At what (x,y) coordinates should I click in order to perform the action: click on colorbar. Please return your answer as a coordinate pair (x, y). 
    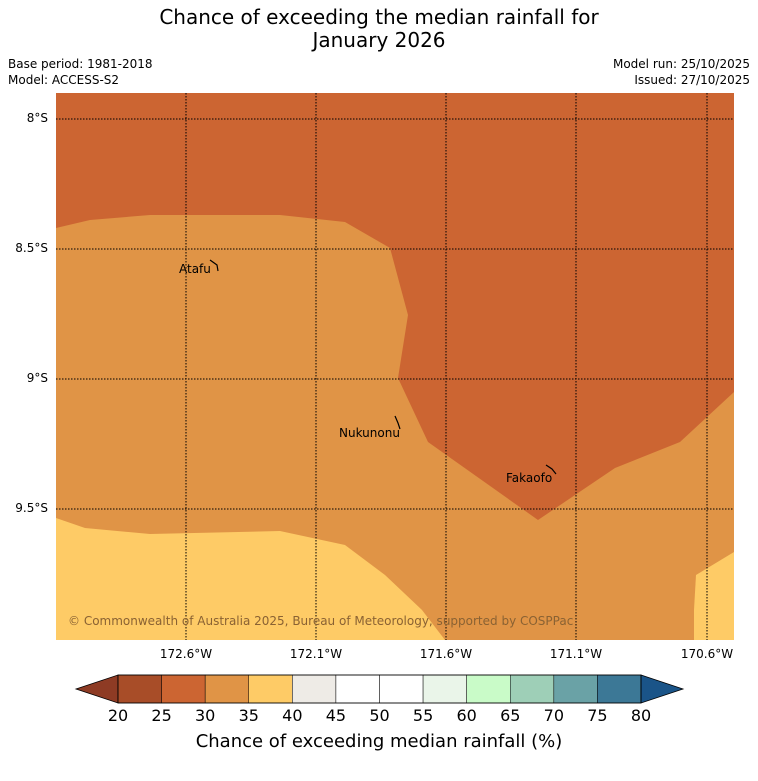
    Looking at the image, I should click on (379, 689).